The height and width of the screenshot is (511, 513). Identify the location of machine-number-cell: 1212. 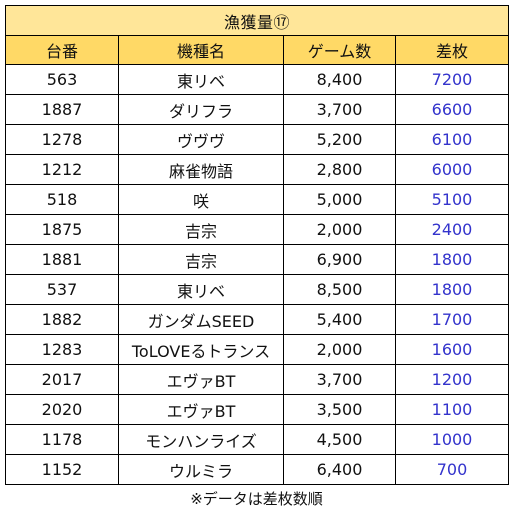
(62, 169).